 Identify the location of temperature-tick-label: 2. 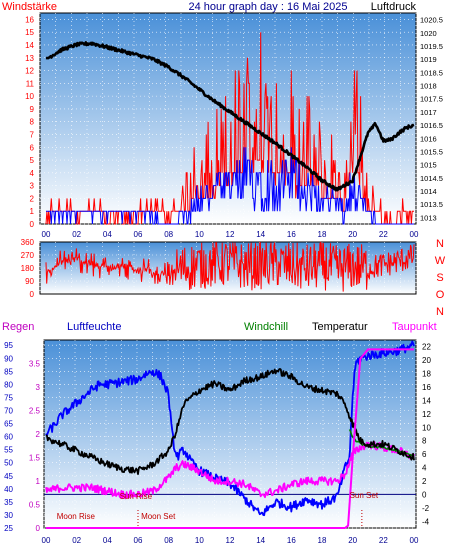
(424, 481).